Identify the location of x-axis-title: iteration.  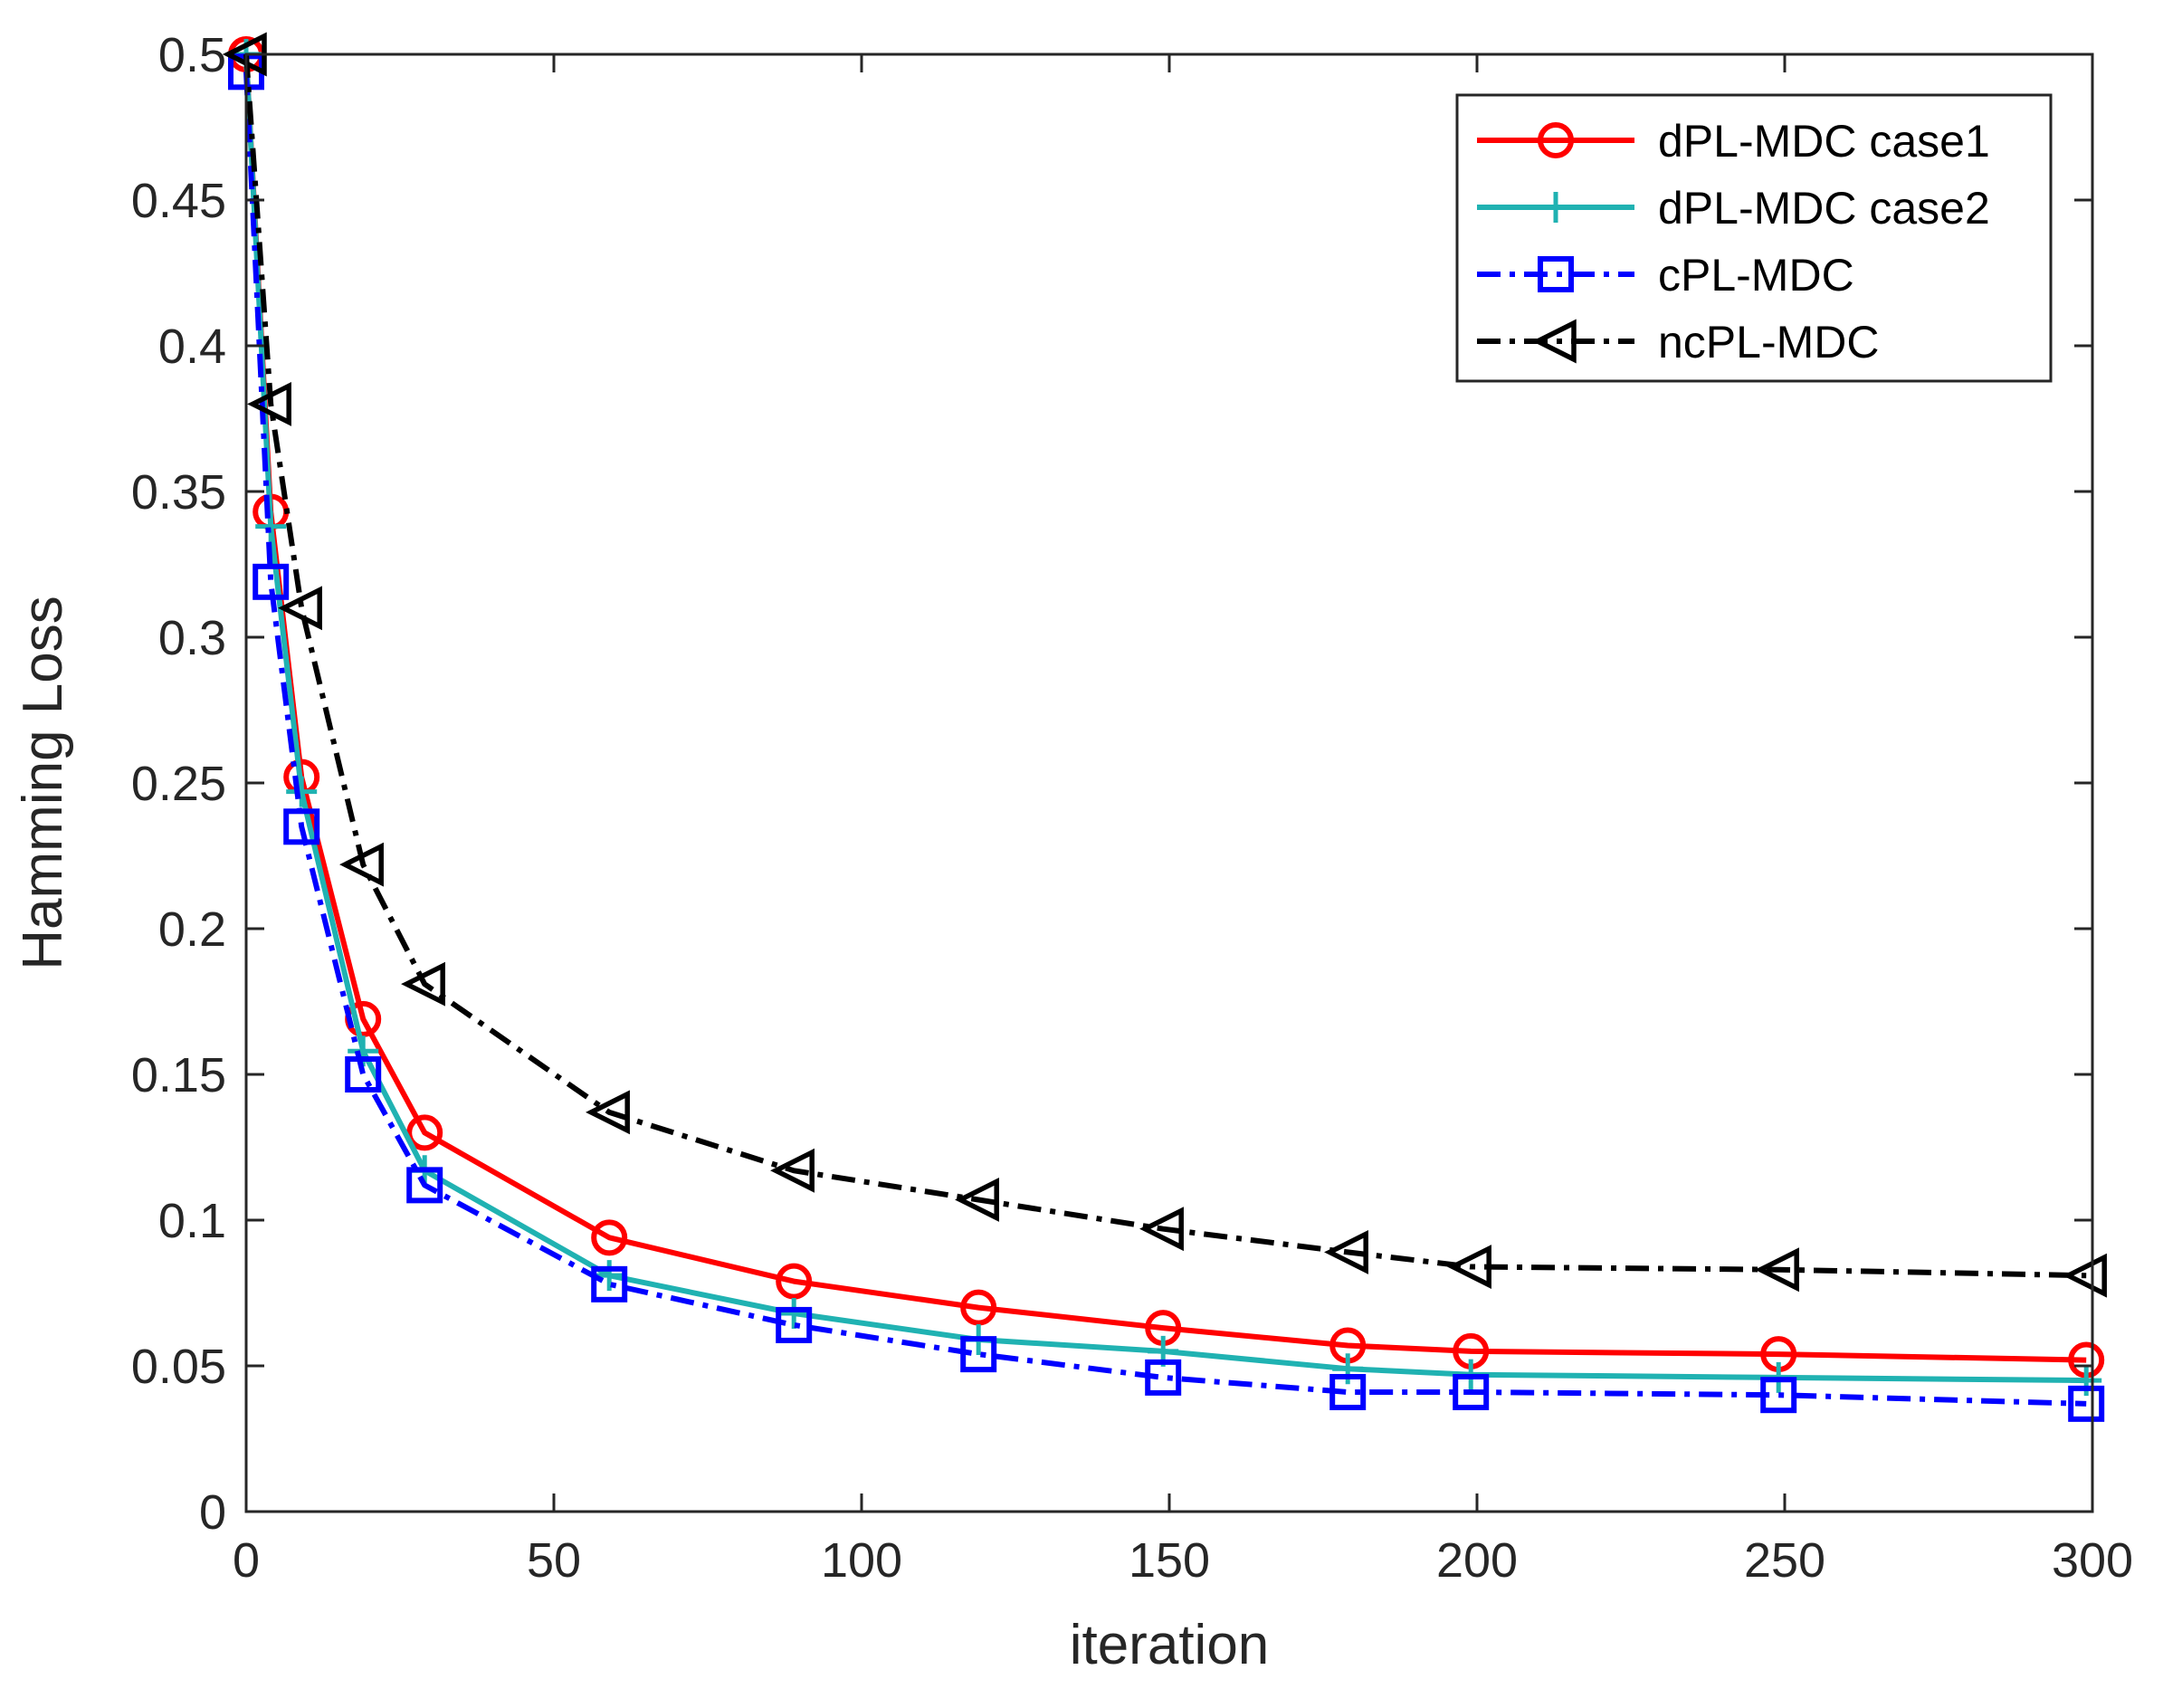
(1170, 1645).